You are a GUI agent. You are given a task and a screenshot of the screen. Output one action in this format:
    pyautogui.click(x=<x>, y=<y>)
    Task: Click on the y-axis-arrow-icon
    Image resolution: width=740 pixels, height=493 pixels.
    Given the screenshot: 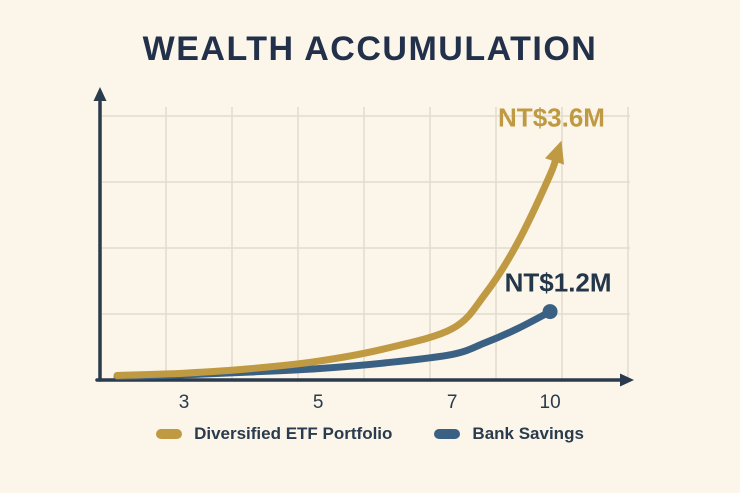 What is the action you would take?
    pyautogui.click(x=100, y=94)
    